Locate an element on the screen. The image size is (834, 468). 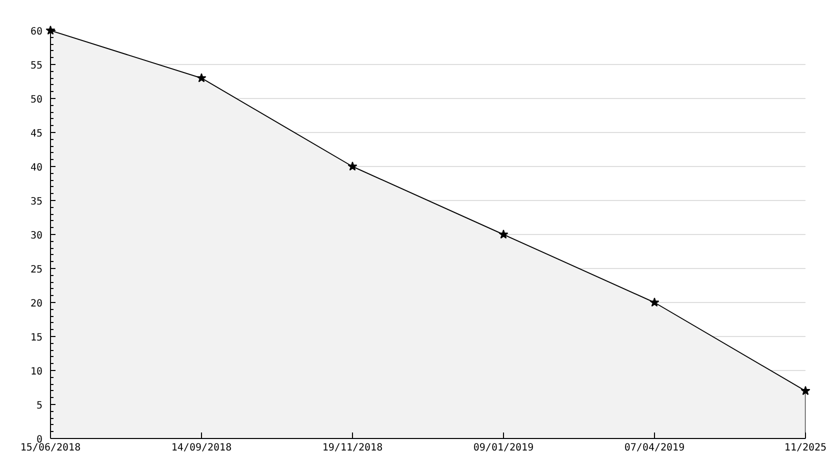
x-tick-label: 09/01/2019 is located at coordinates (503, 448).